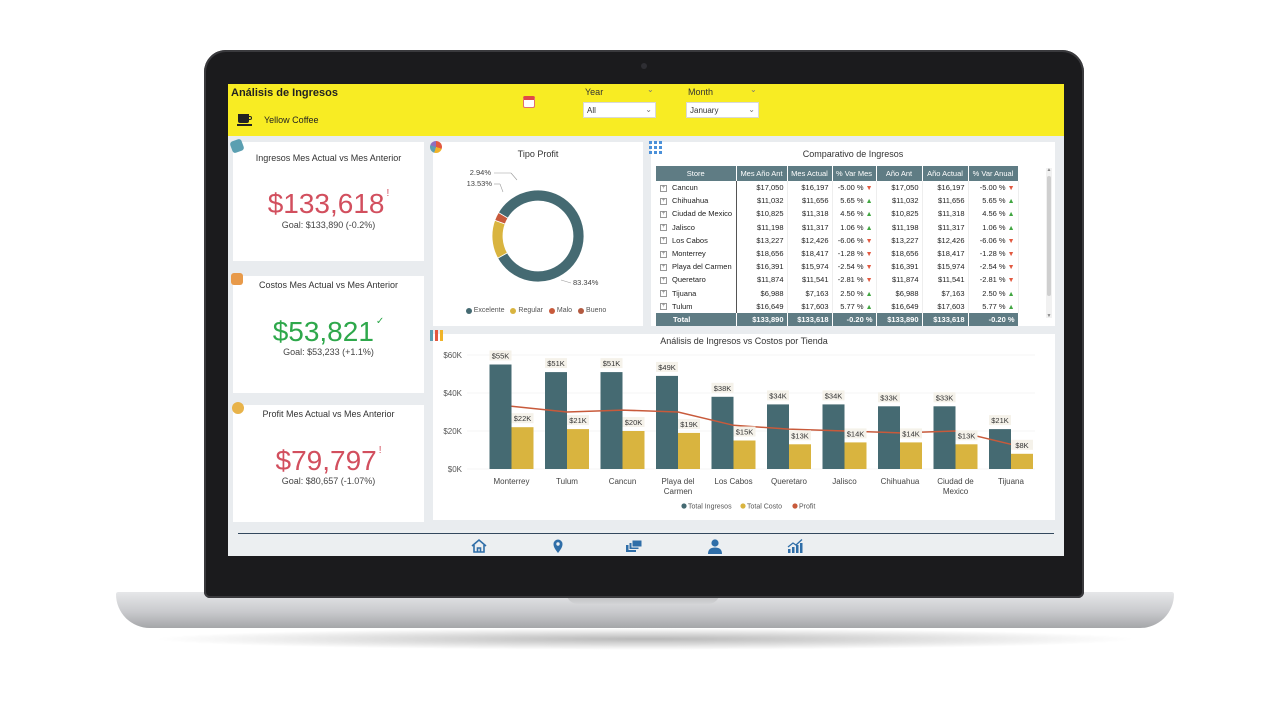 This screenshot has width=1285, height=714. I want to click on location-pin-icon, so click(558, 546).